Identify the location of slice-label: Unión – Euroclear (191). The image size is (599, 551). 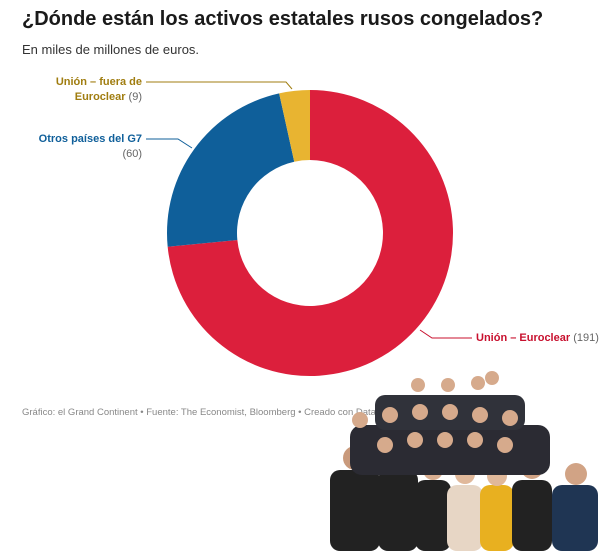
(537, 338).